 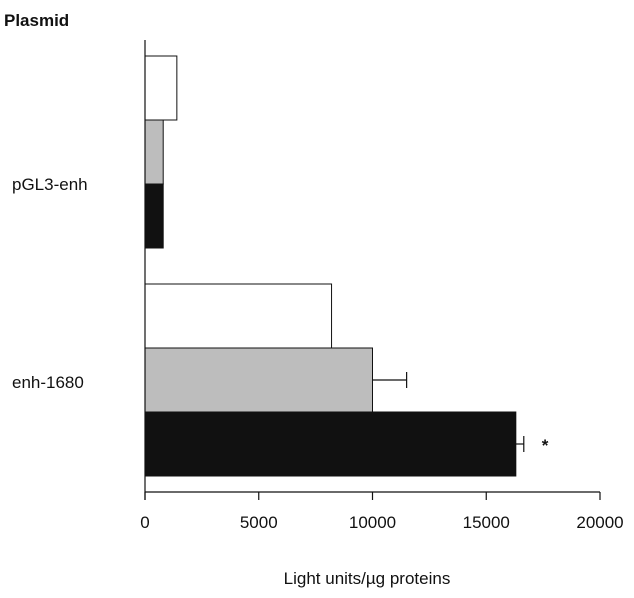 I want to click on category-label-pgl3-enh: pGL3-enh, so click(x=50, y=184).